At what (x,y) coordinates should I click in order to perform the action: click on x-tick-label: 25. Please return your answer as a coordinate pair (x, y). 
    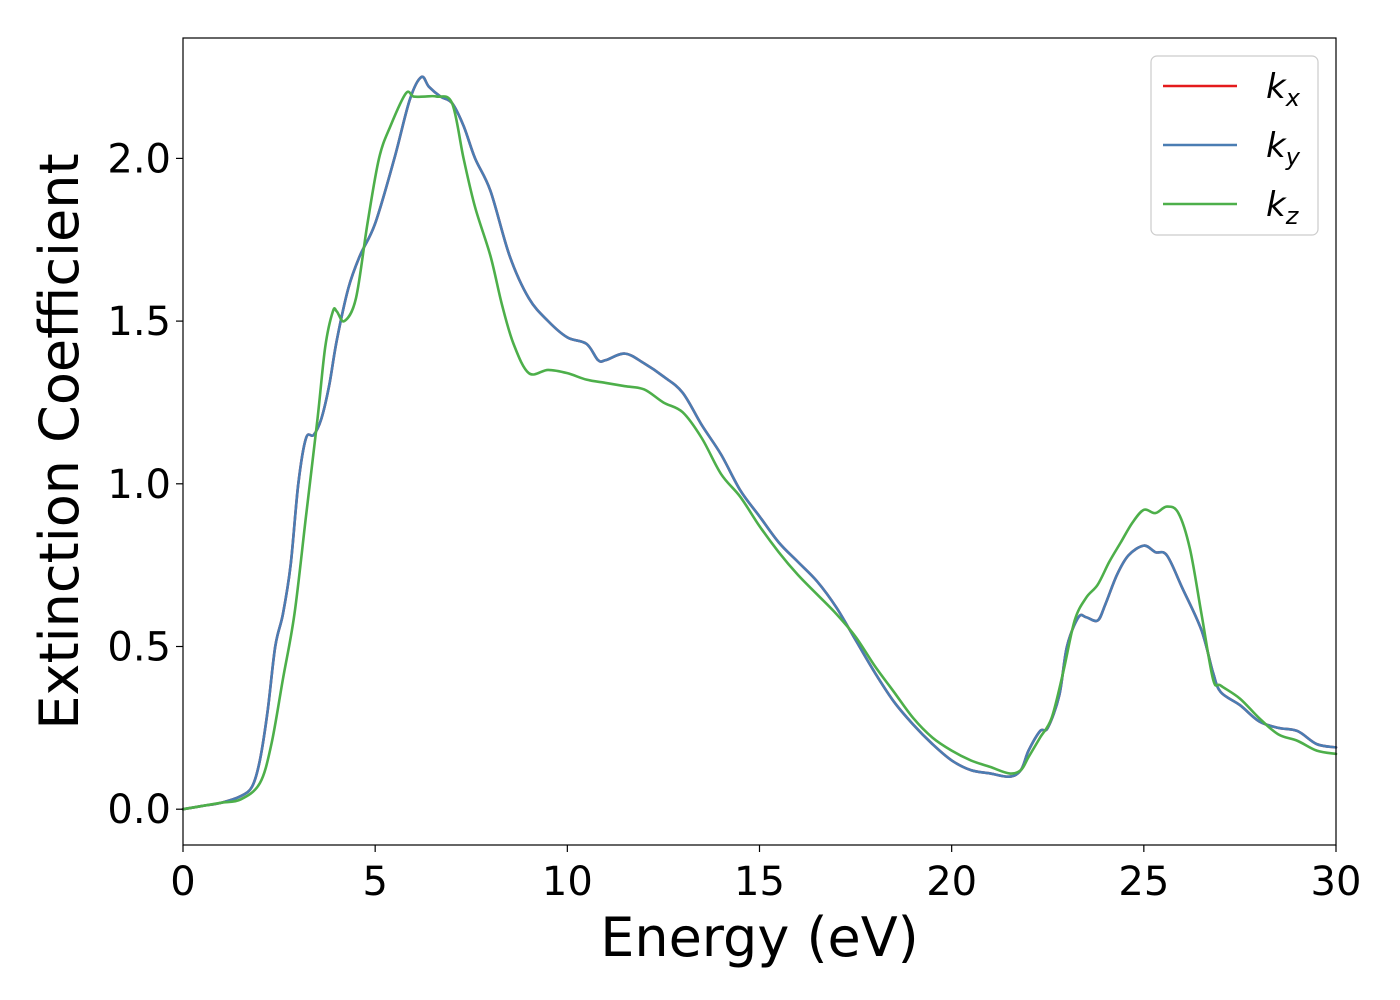
    Looking at the image, I should click on (1143, 882).